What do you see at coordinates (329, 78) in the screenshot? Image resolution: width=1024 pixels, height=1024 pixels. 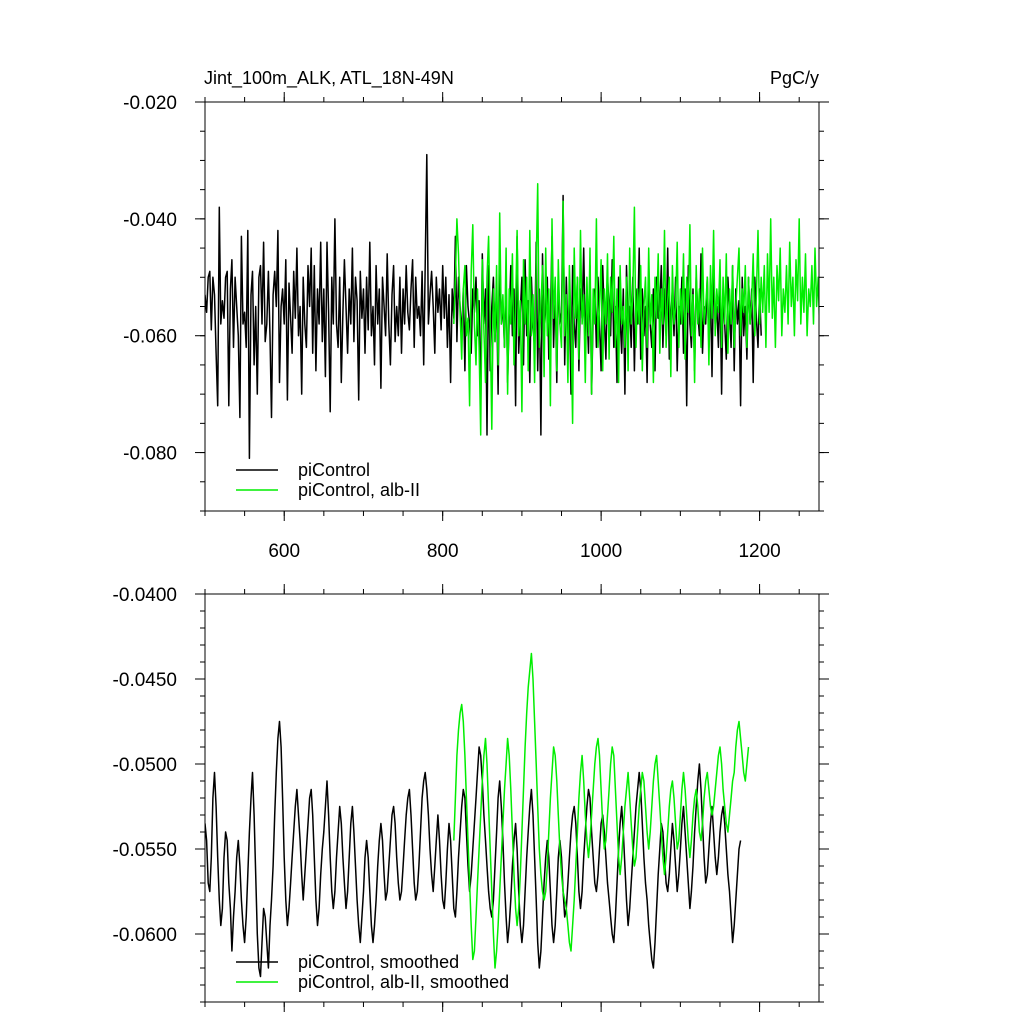 I see `top-chart-title: Jint_100m_ALK, ATL_18N-49N` at bounding box center [329, 78].